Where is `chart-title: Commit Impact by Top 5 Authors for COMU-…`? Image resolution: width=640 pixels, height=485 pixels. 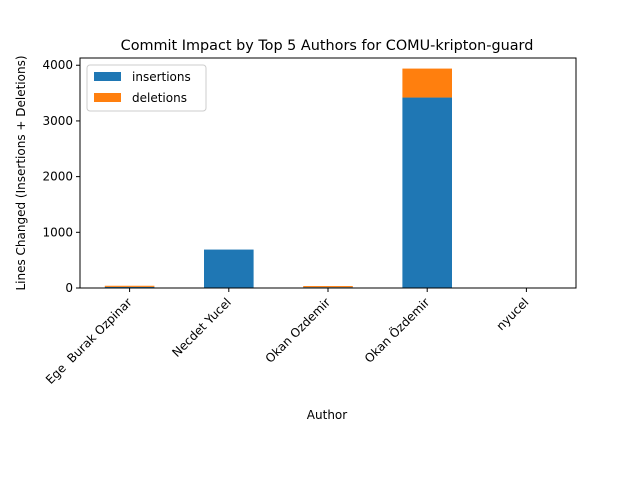
chart-title: Commit Impact by Top 5 Authors for COMU-… is located at coordinates (327, 46).